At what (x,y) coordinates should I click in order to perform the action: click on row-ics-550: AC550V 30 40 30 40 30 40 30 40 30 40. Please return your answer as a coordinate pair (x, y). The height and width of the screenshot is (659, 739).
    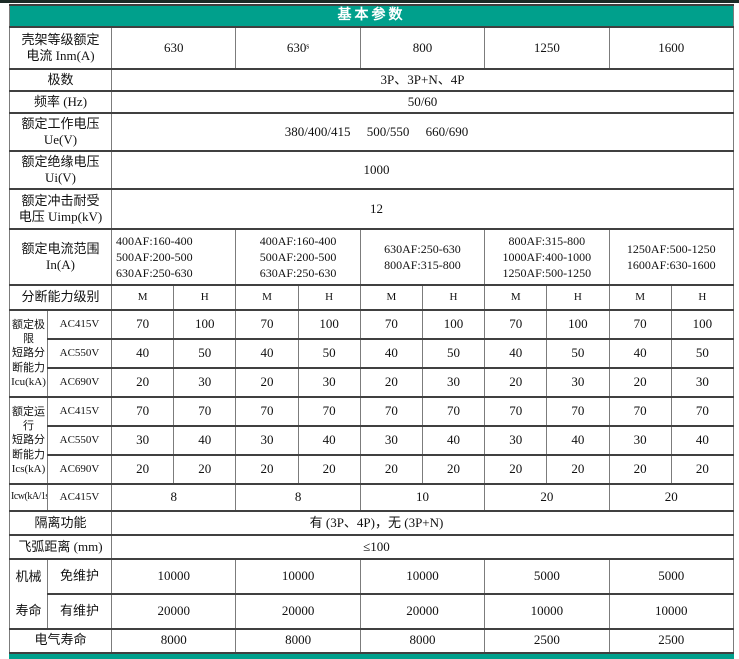
    Looking at the image, I should click on (372, 440).